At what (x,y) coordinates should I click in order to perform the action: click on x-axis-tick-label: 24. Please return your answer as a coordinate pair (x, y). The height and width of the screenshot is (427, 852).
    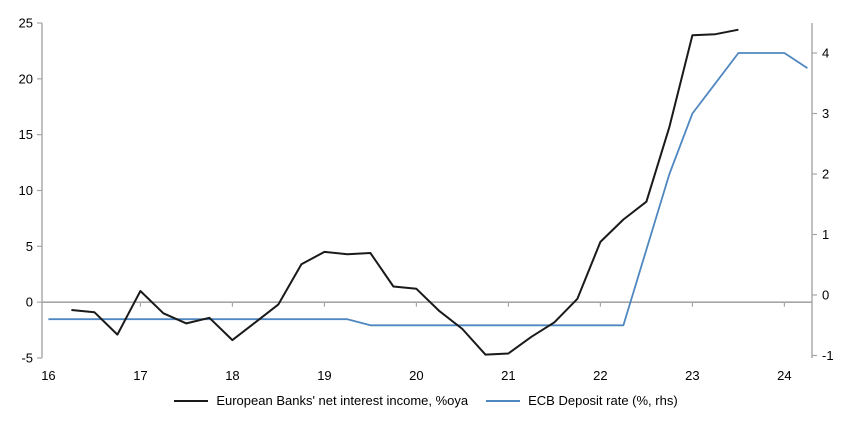
    Looking at the image, I should click on (784, 375).